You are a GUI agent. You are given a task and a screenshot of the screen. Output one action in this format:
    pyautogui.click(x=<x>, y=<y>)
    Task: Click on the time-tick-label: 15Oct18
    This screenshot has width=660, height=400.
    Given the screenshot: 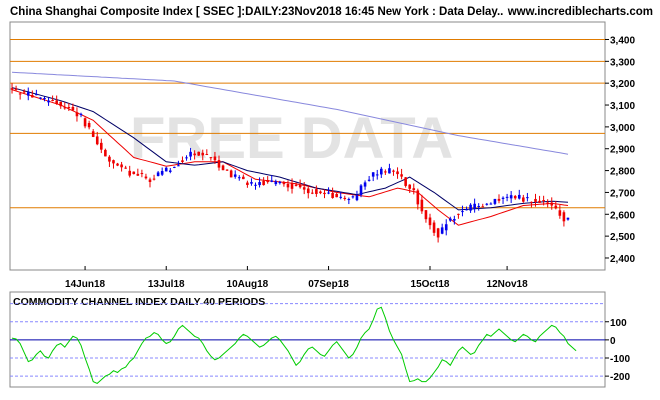 What is the action you would take?
    pyautogui.click(x=430, y=284)
    